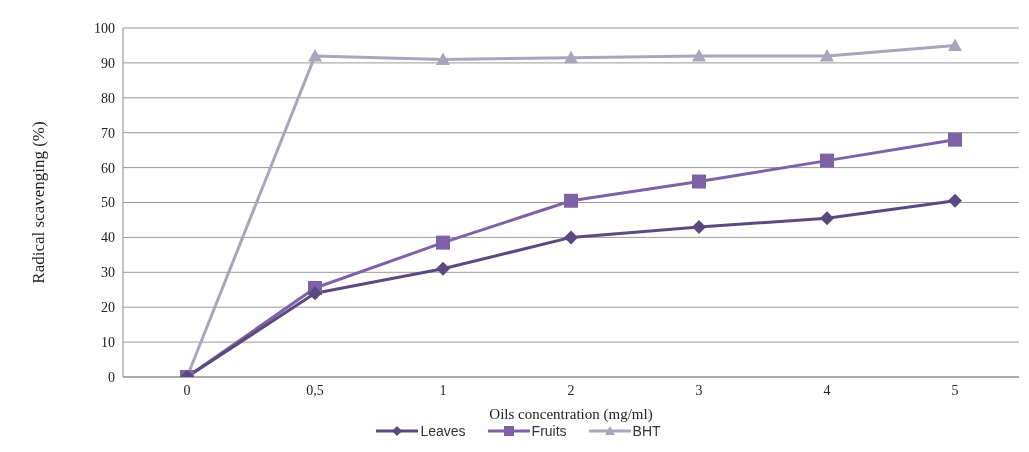 The image size is (1029, 452). What do you see at coordinates (108, 98) in the screenshot?
I see `y-tick-label: 80` at bounding box center [108, 98].